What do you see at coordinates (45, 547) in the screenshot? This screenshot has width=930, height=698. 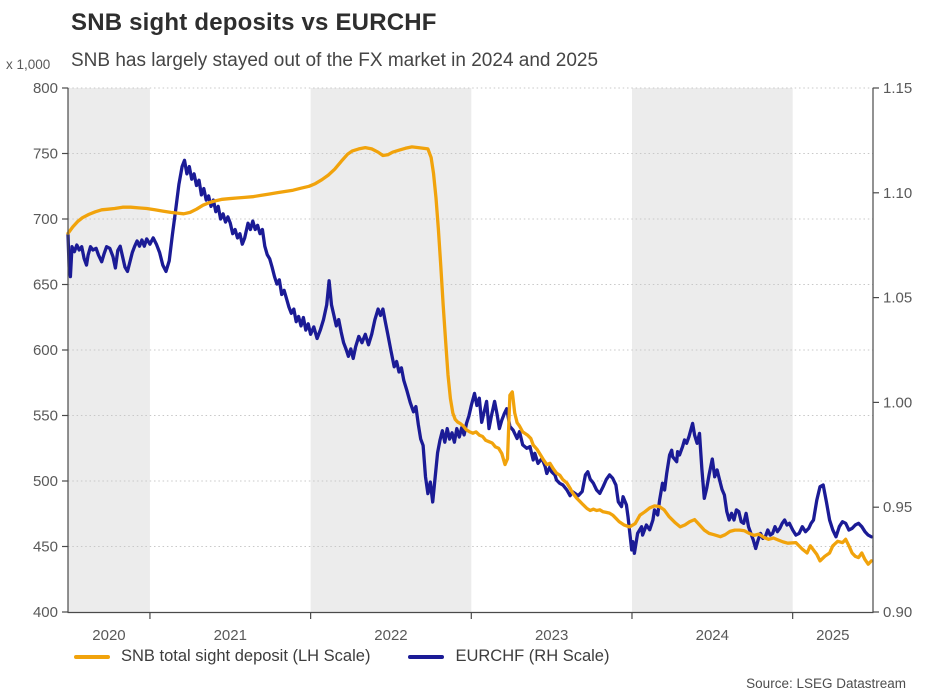 I see `svg-text: 450` at bounding box center [45, 547].